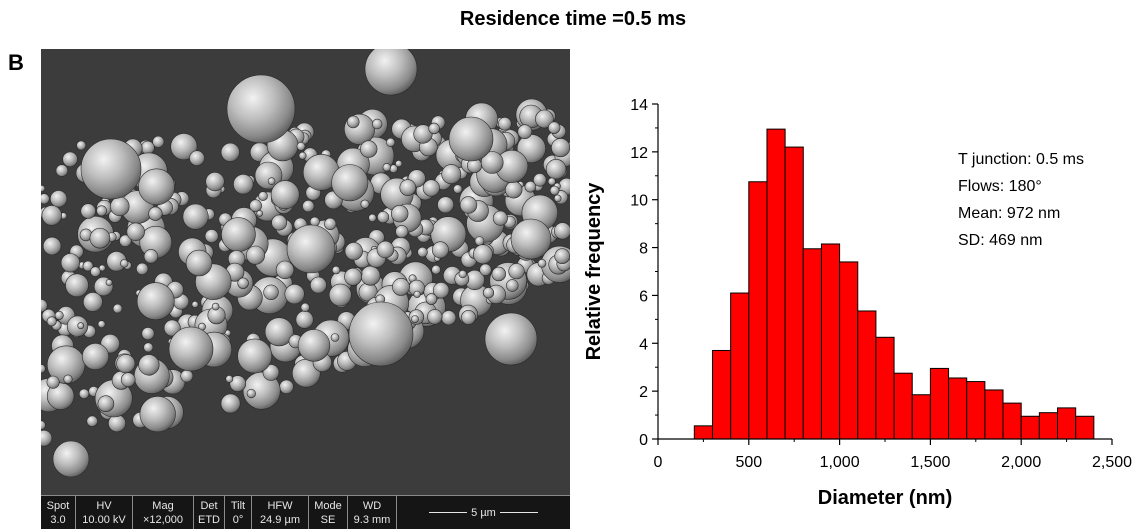  What do you see at coordinates (280, 512) in the screenshot?
I see `sem-hfw: HFW 24.9 µm` at bounding box center [280, 512].